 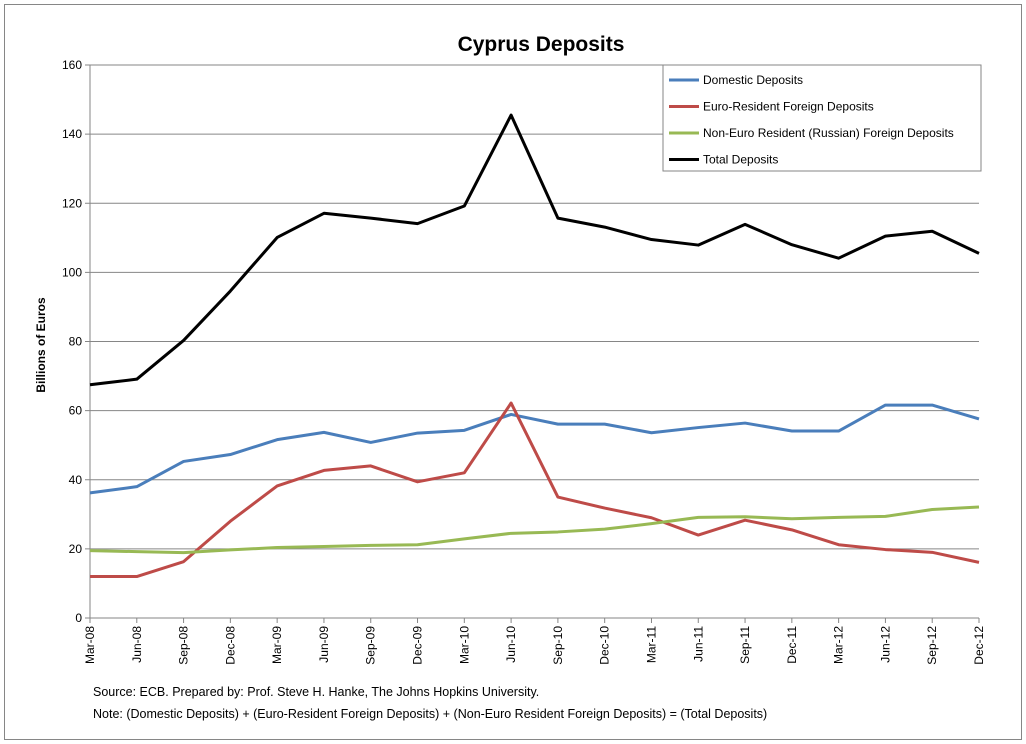 I want to click on x-tick-label: Jun-12, so click(x=885, y=644).